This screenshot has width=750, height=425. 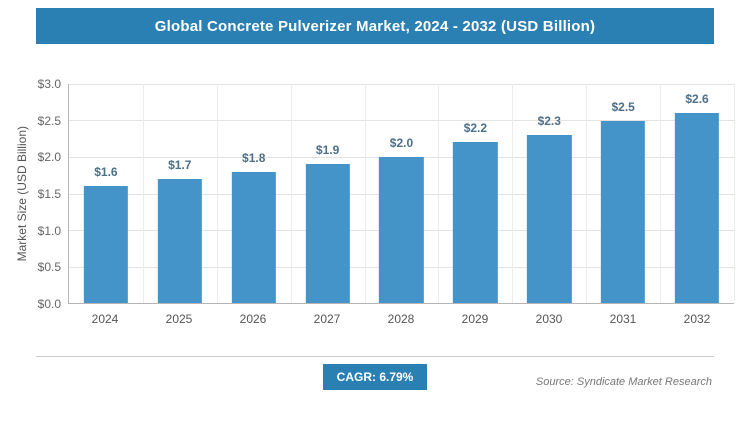 I want to click on bar-column: $1.8, so click(x=254, y=193).